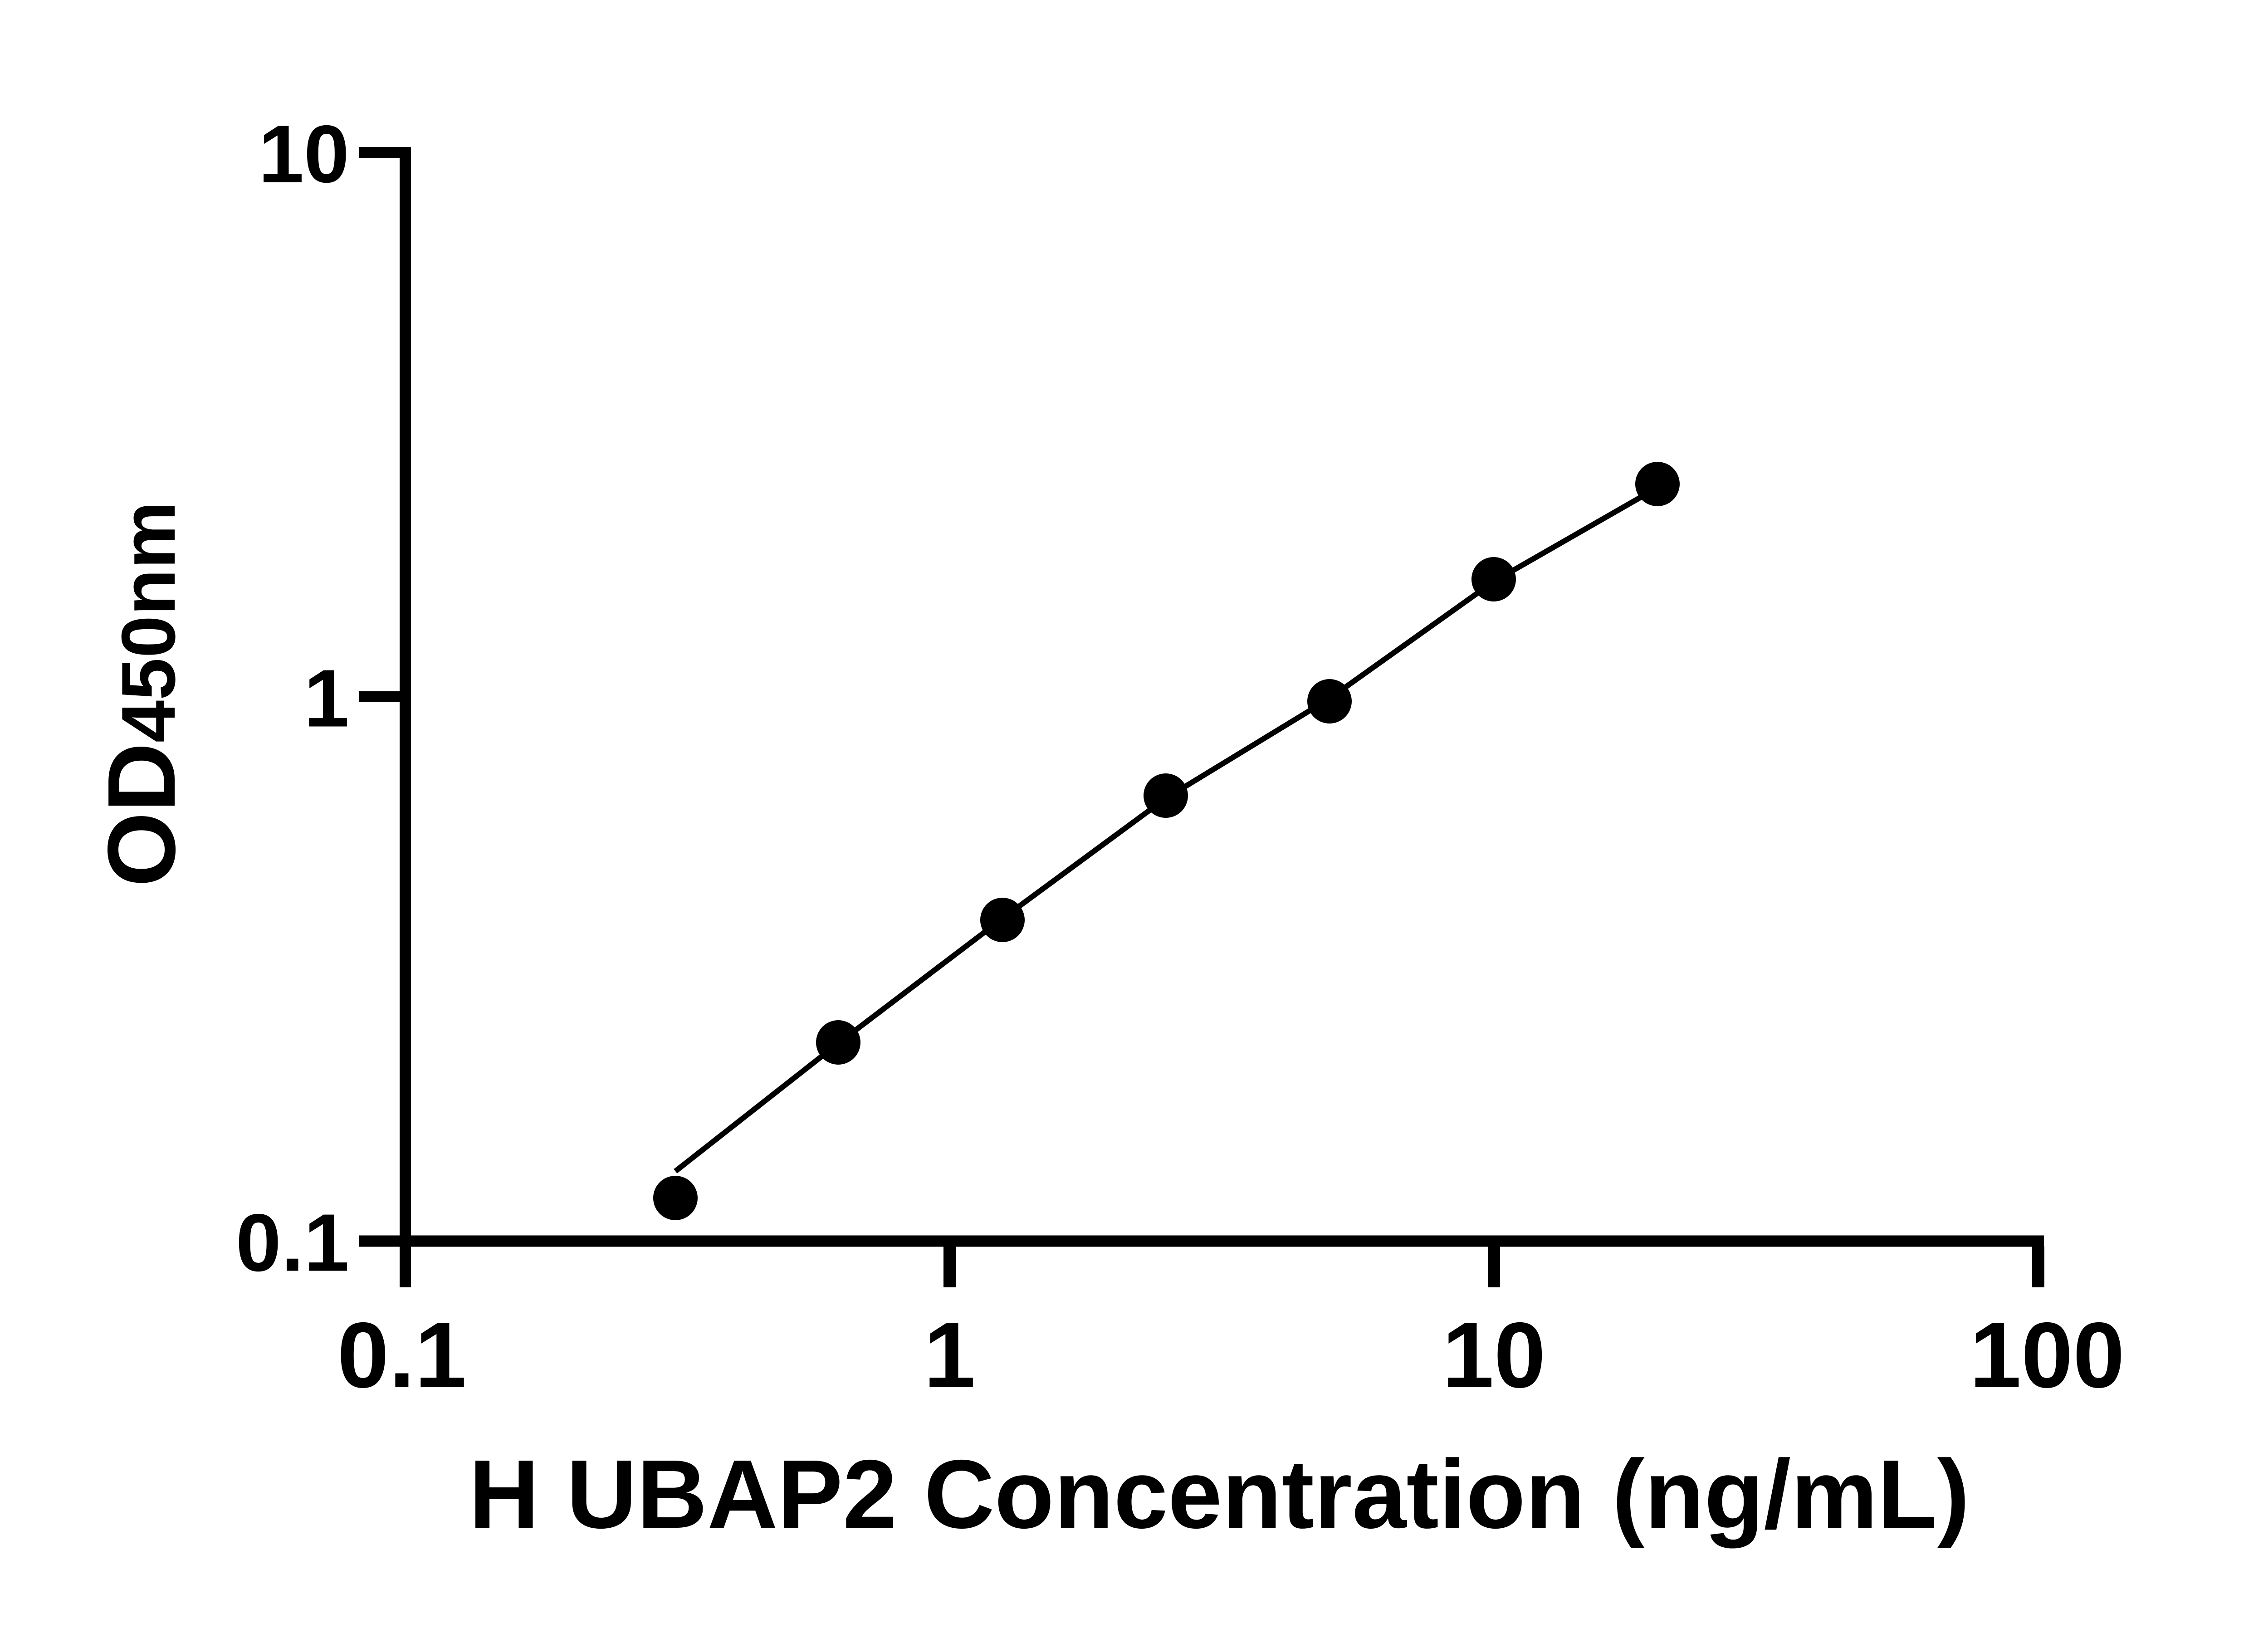  What do you see at coordinates (141, 694) in the screenshot?
I see `svg-text: OD450nm` at bounding box center [141, 694].